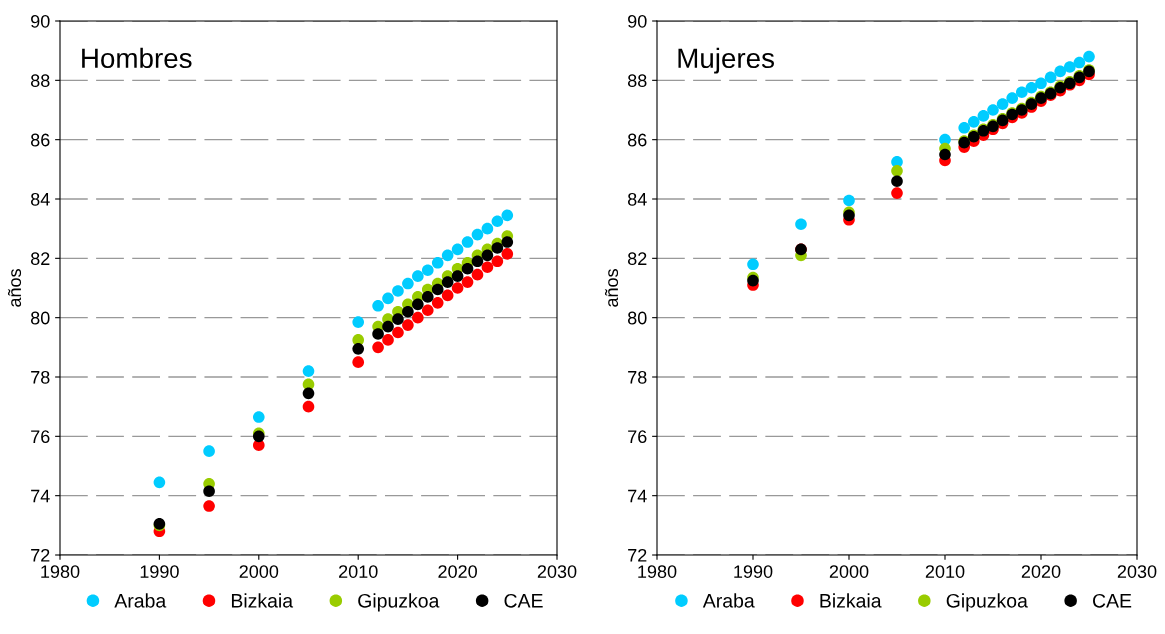 The width and height of the screenshot is (1165, 634). Describe the element at coordinates (137, 58) in the screenshot. I see `text: Hombres` at that location.